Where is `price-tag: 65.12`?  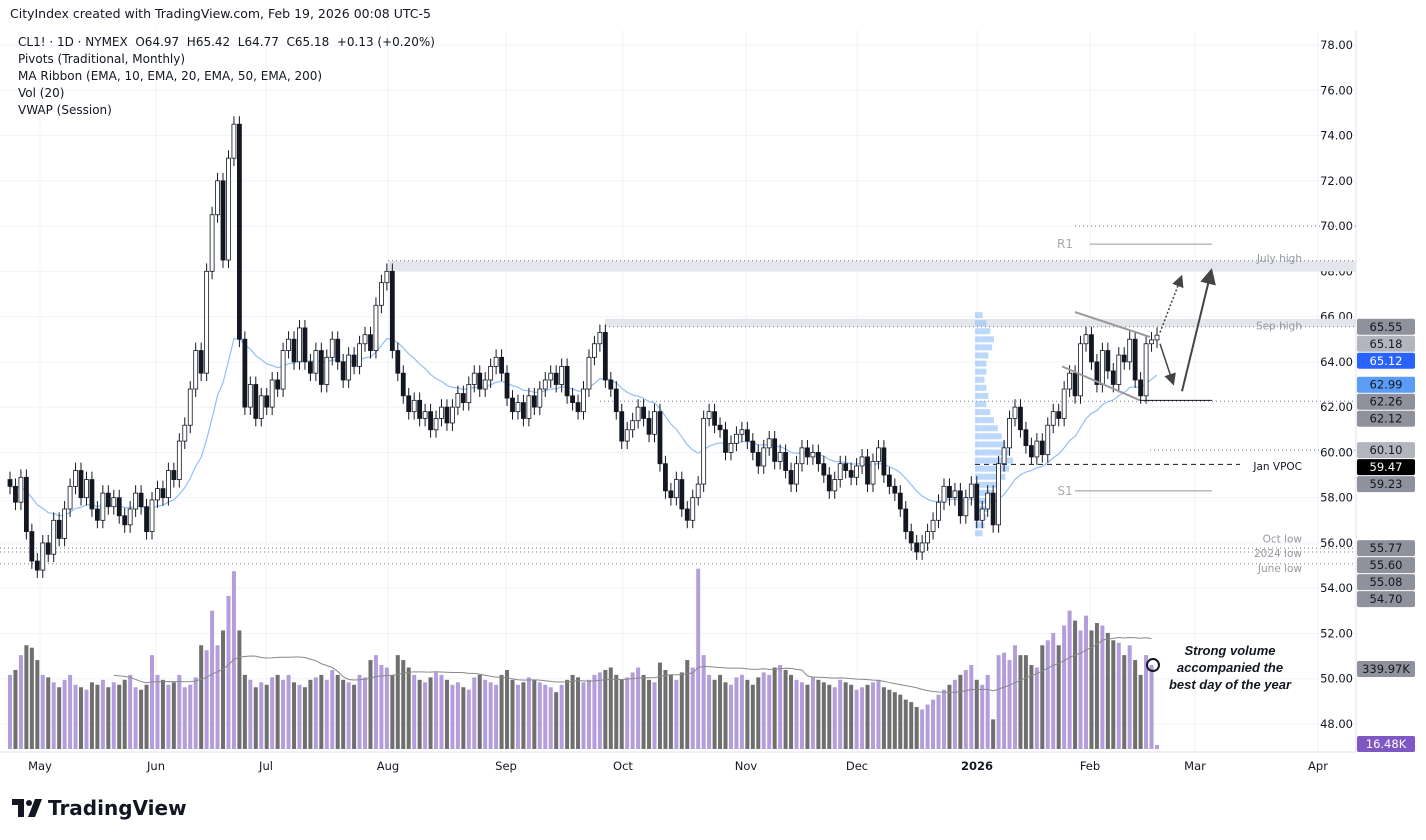
price-tag: 65.12 is located at coordinates (1386, 361).